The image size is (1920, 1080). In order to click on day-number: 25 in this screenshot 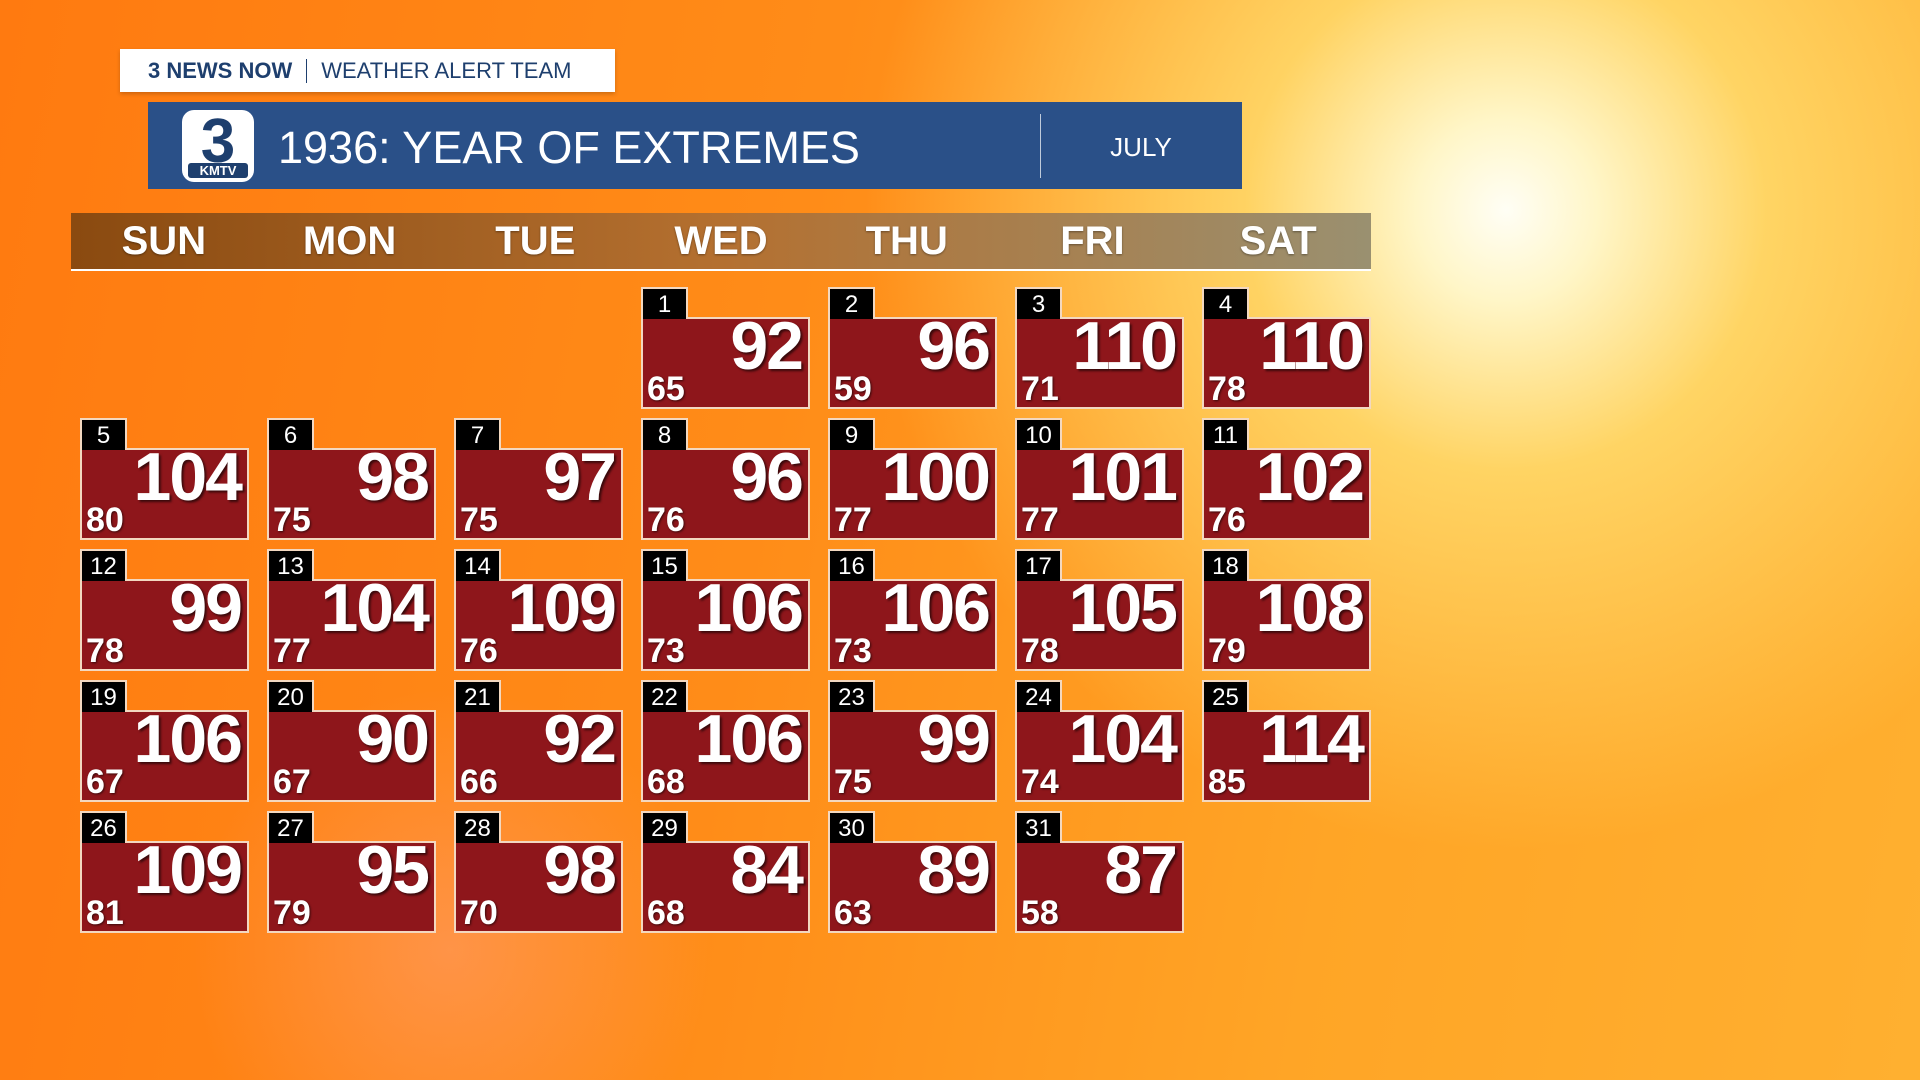, I will do `click(1225, 696)`.